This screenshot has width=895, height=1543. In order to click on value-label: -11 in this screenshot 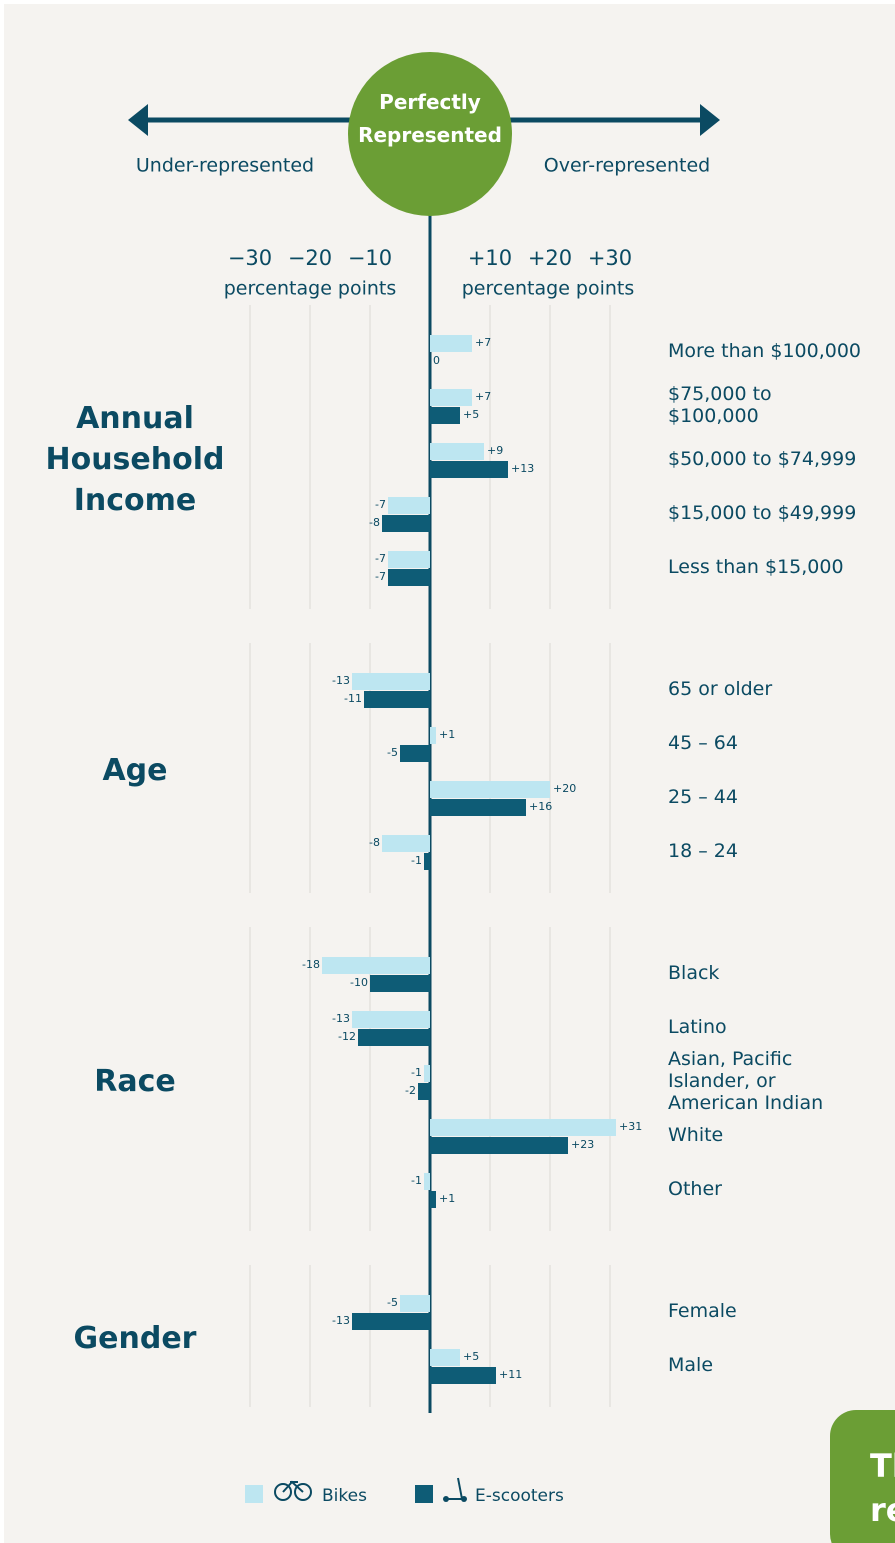, I will do `click(353, 698)`.